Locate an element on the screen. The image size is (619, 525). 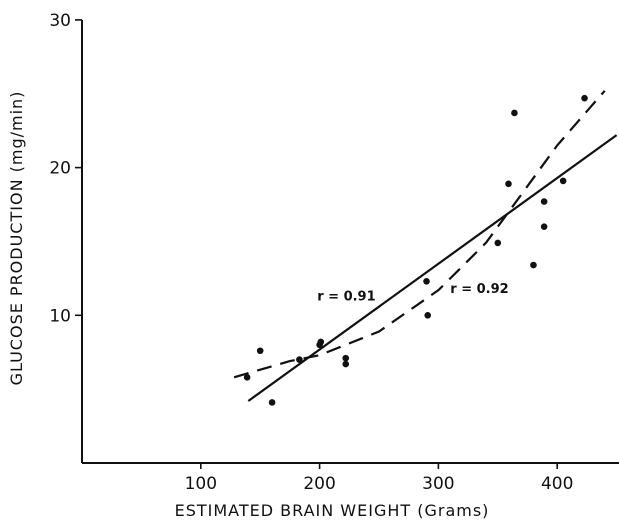
fit-annotation-solid: r = 0.91 is located at coordinates (346, 297).